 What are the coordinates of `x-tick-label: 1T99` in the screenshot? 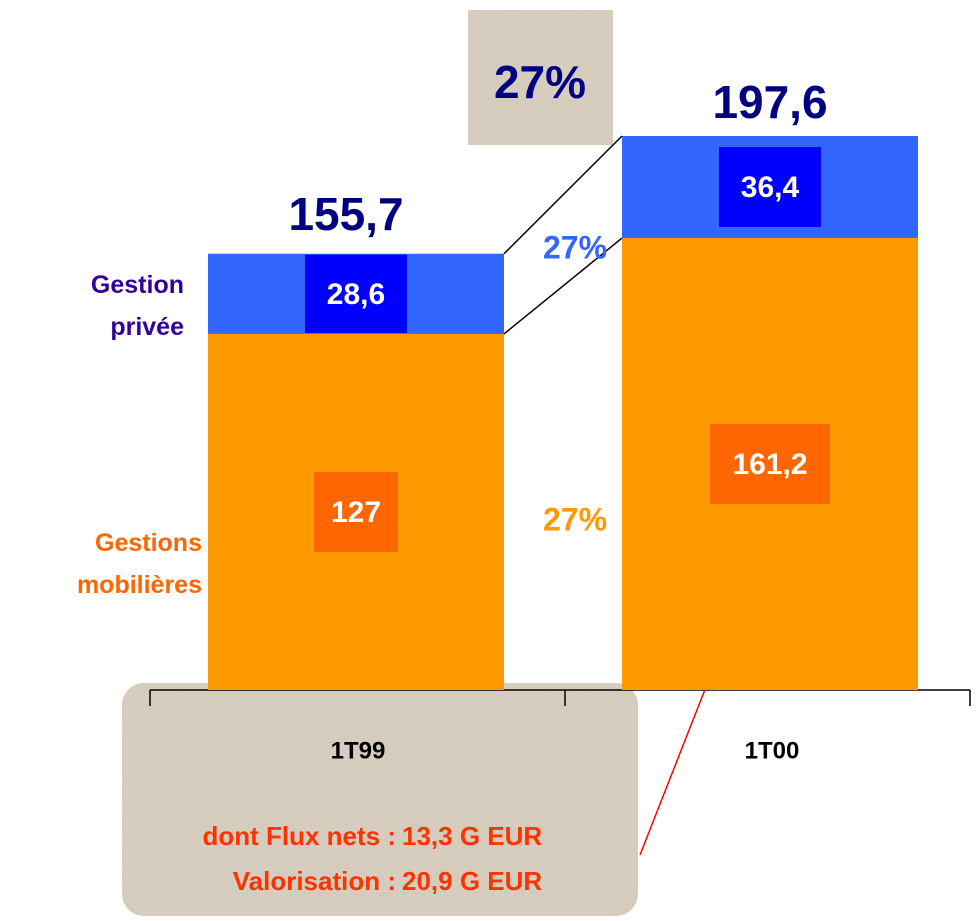 It's located at (358, 750).